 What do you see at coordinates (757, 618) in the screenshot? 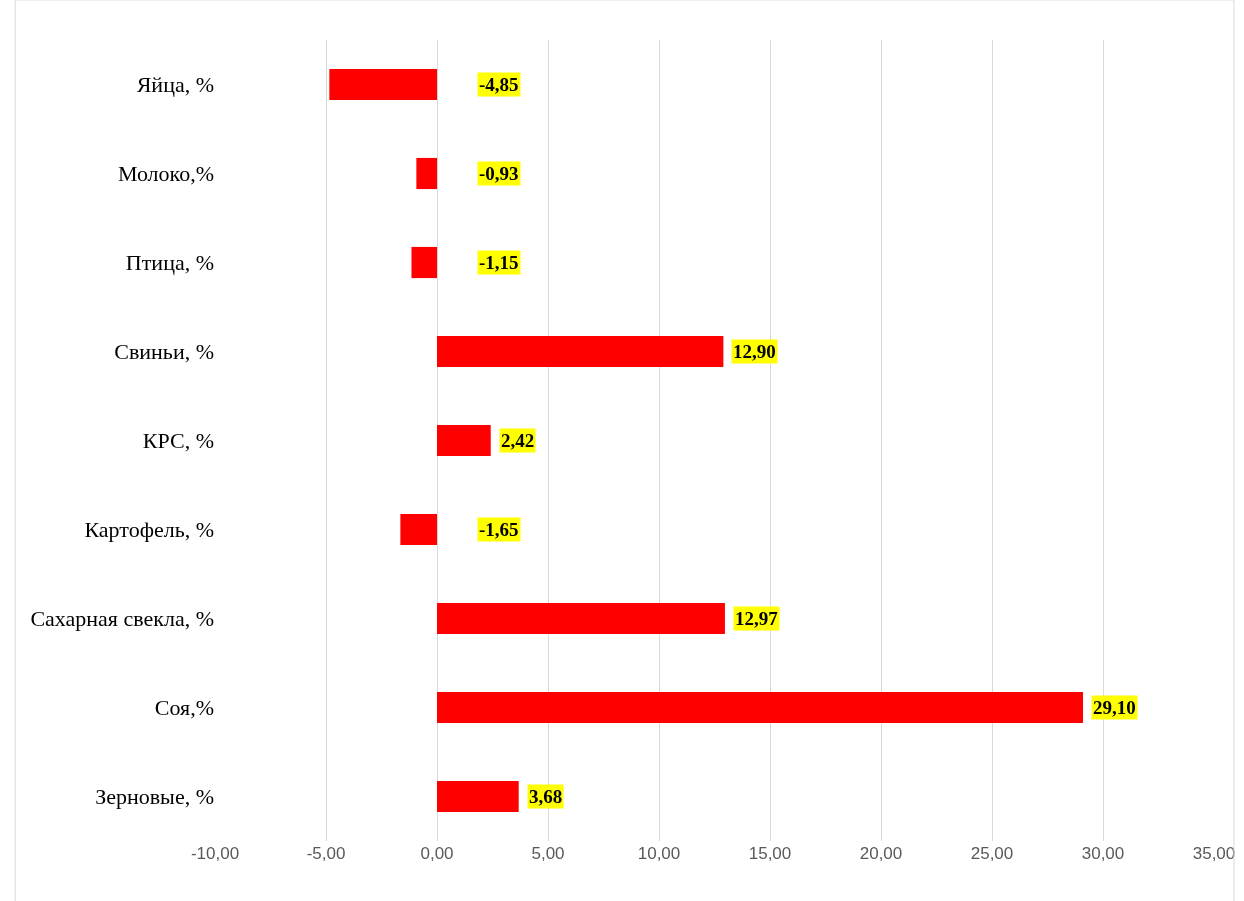
I see `data-label: 12,97` at bounding box center [757, 618].